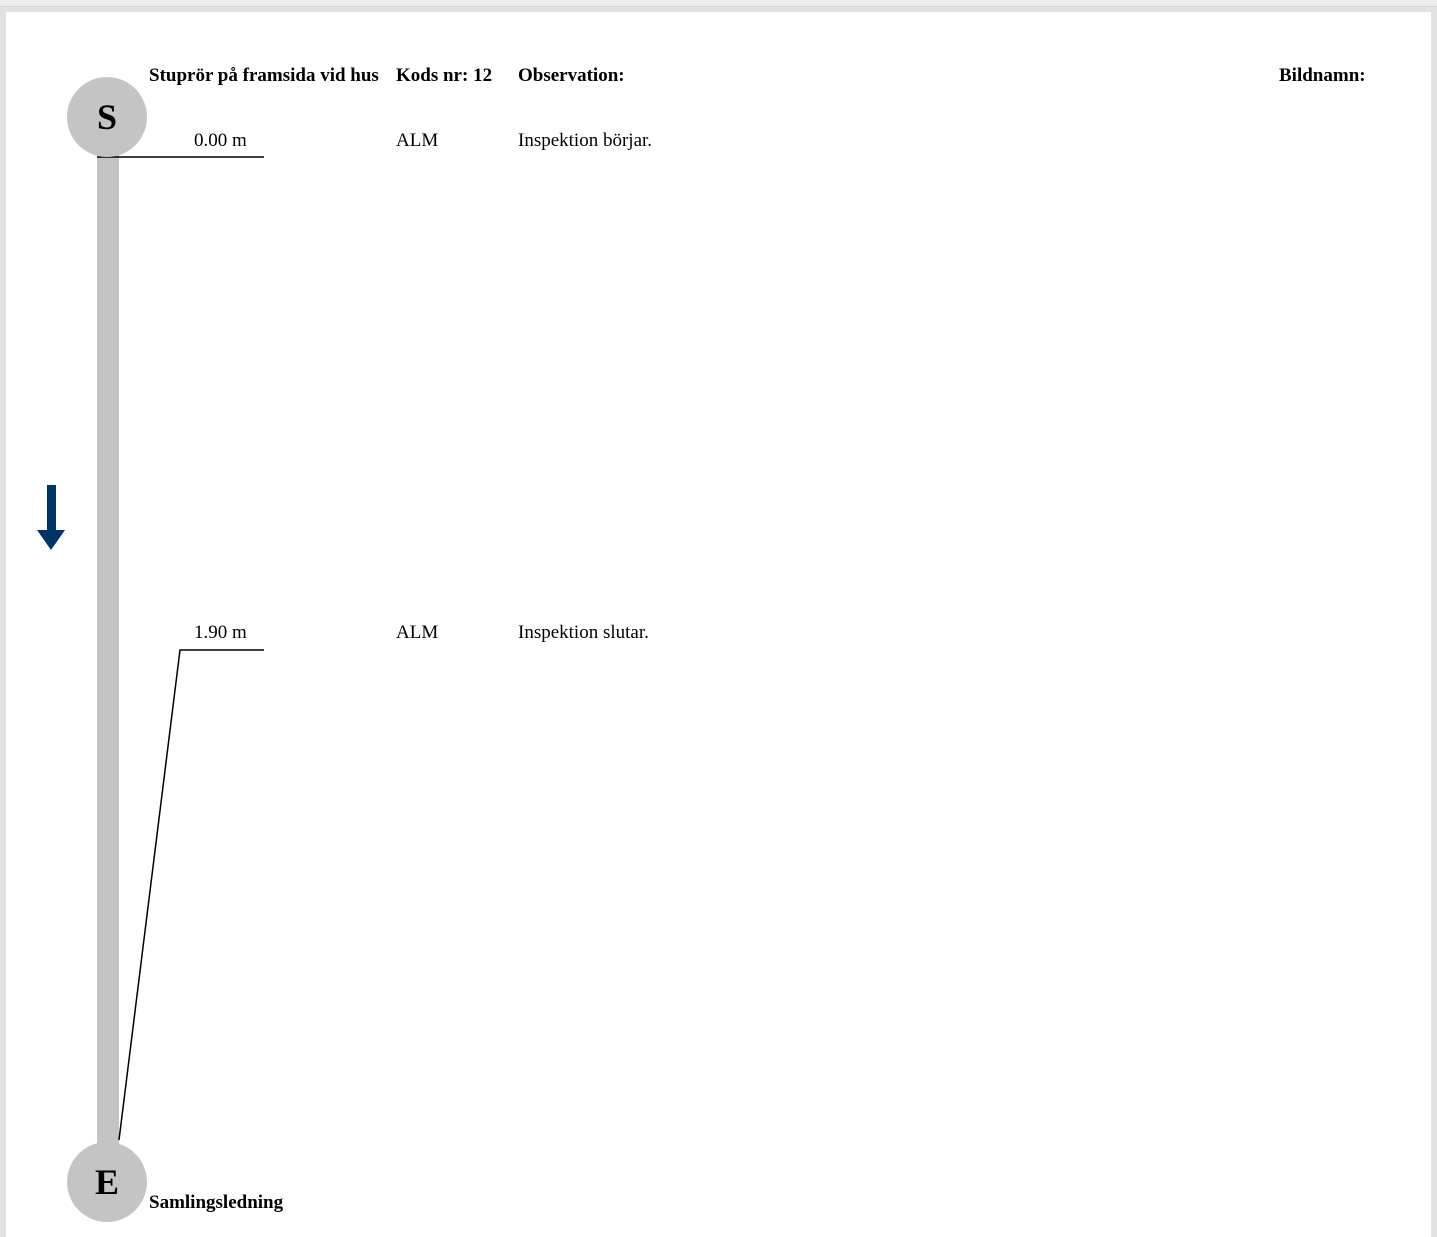 This screenshot has width=1437, height=1237. Describe the element at coordinates (264, 75) in the screenshot. I see `pipe-name: Stuprör på framsida vid hus` at that location.